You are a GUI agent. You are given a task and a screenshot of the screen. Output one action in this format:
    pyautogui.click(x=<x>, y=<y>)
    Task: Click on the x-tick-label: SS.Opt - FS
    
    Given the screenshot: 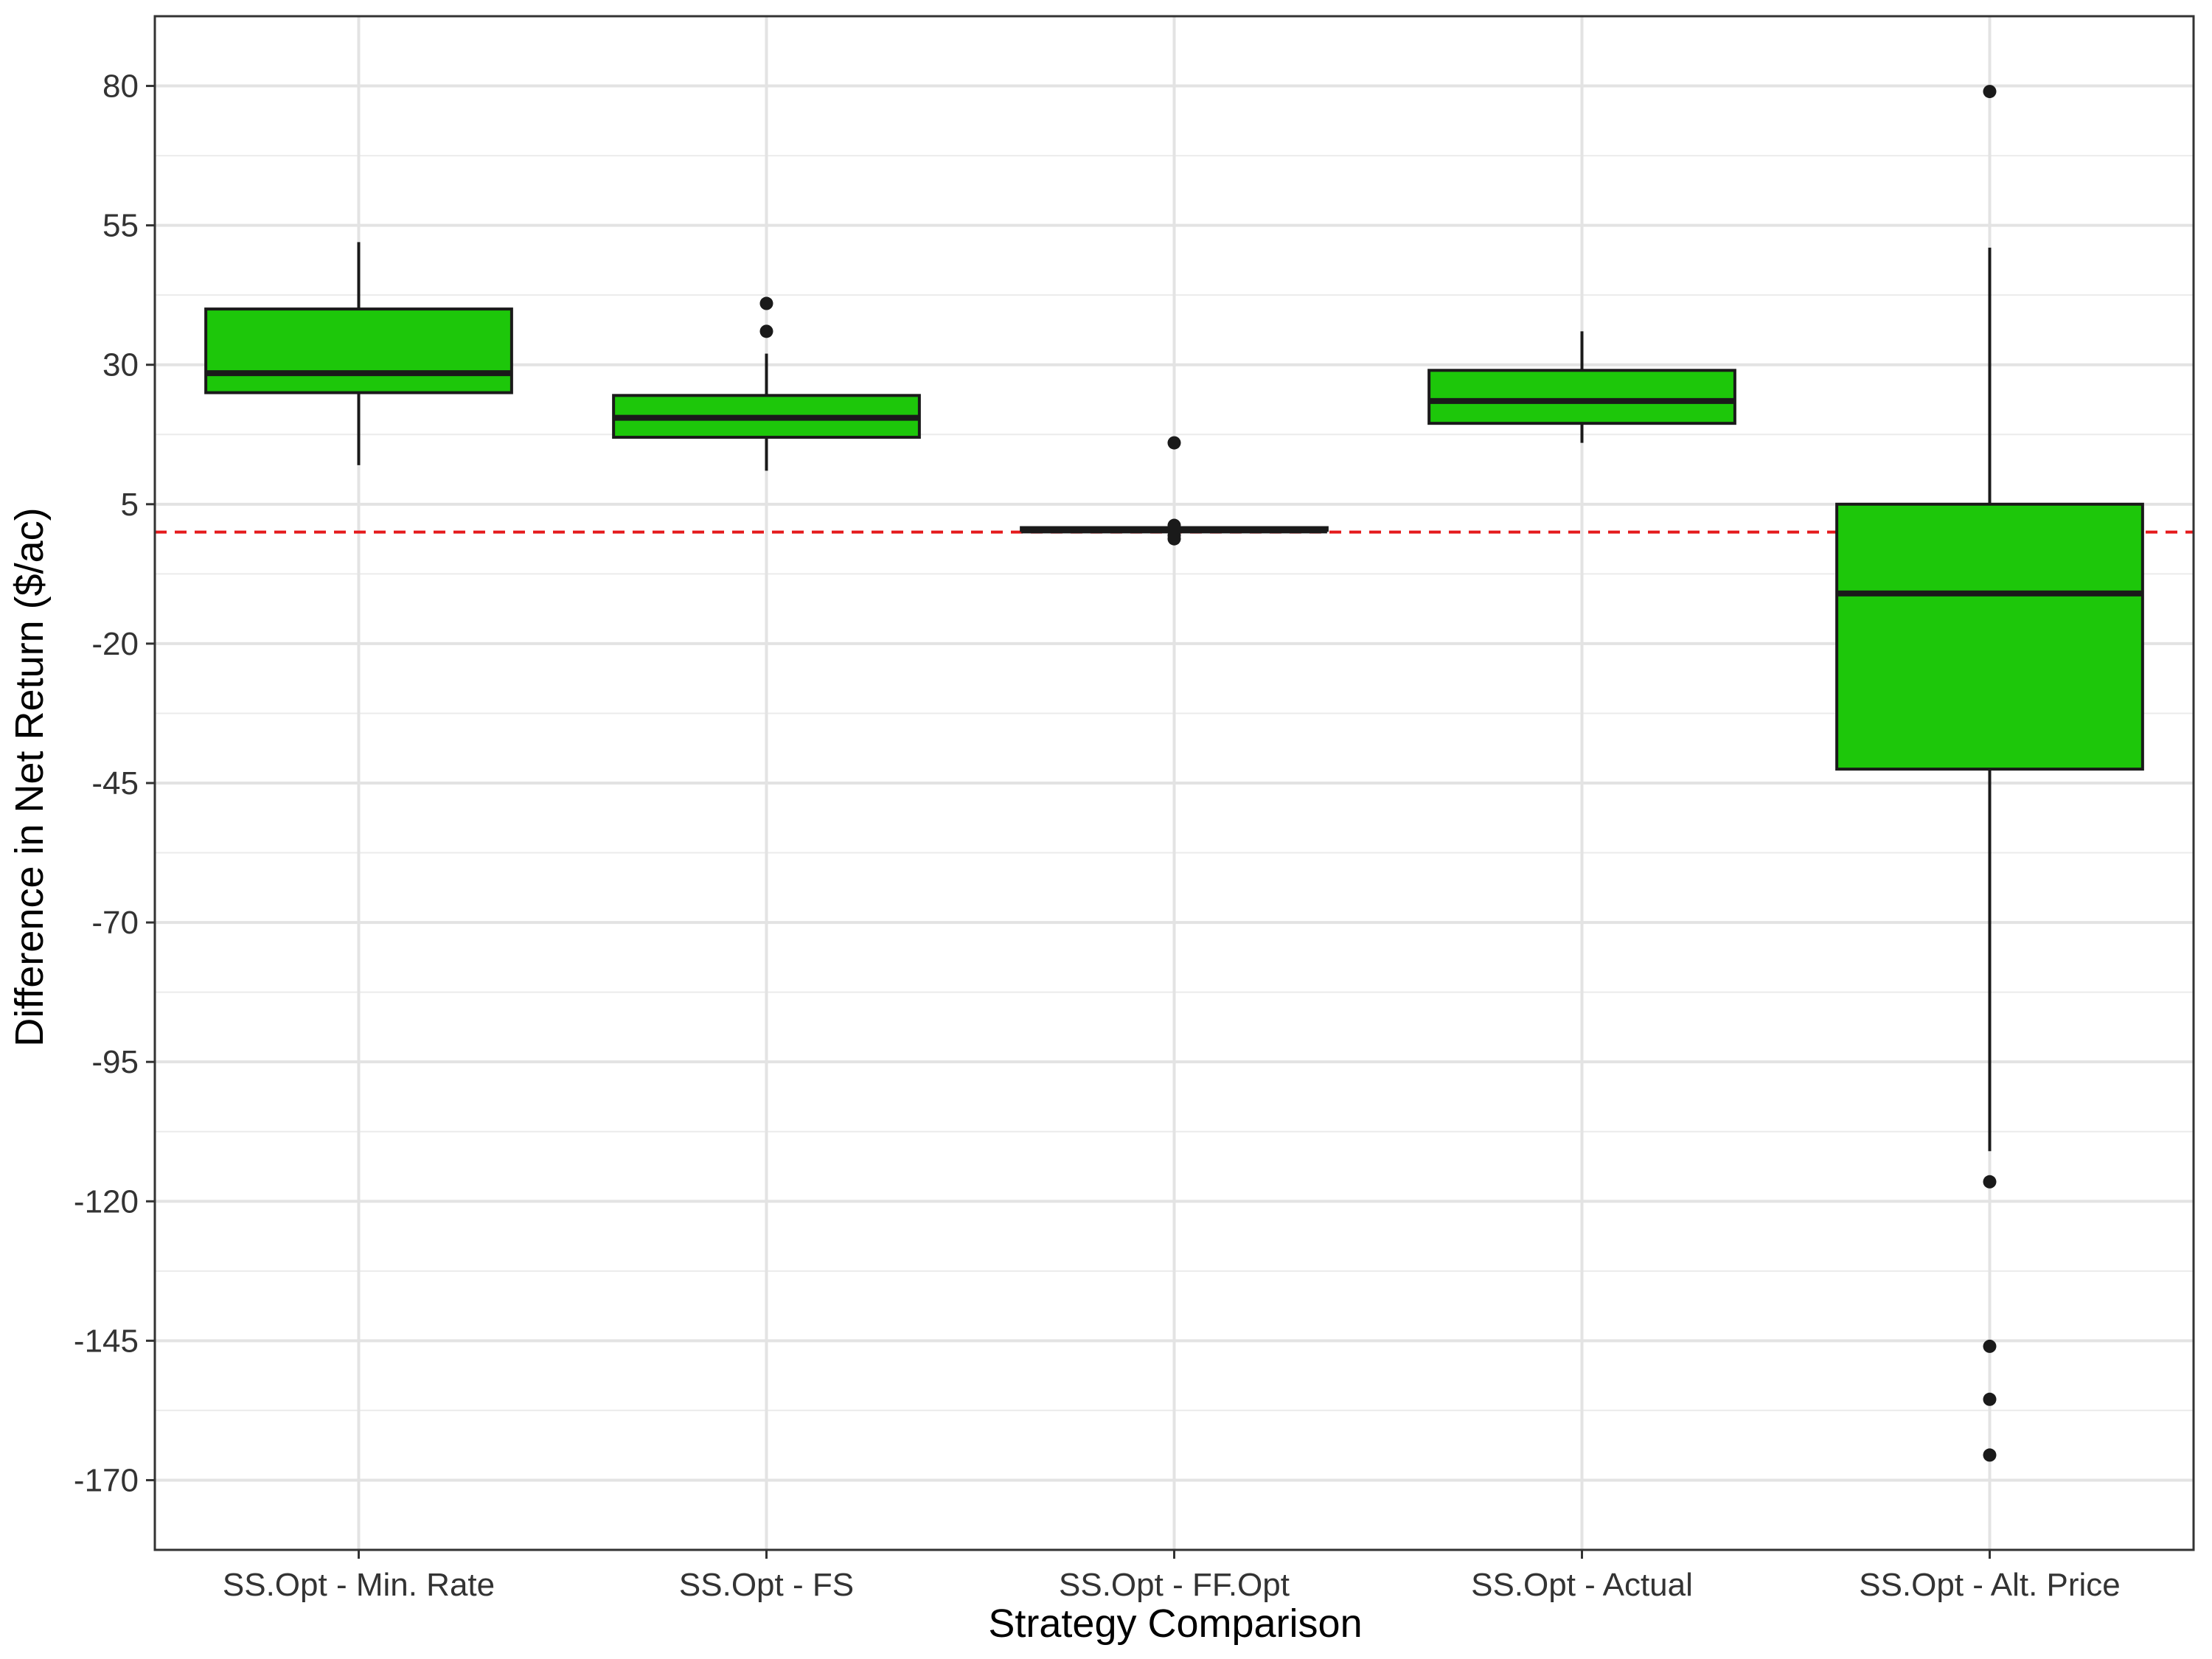 What is the action you would take?
    pyautogui.click(x=766, y=1585)
    